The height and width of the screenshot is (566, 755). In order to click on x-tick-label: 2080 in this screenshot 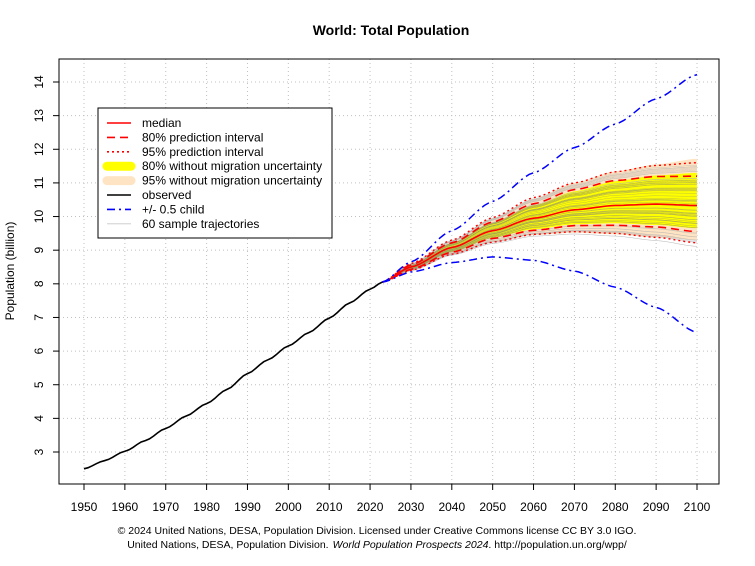, I will do `click(615, 507)`.